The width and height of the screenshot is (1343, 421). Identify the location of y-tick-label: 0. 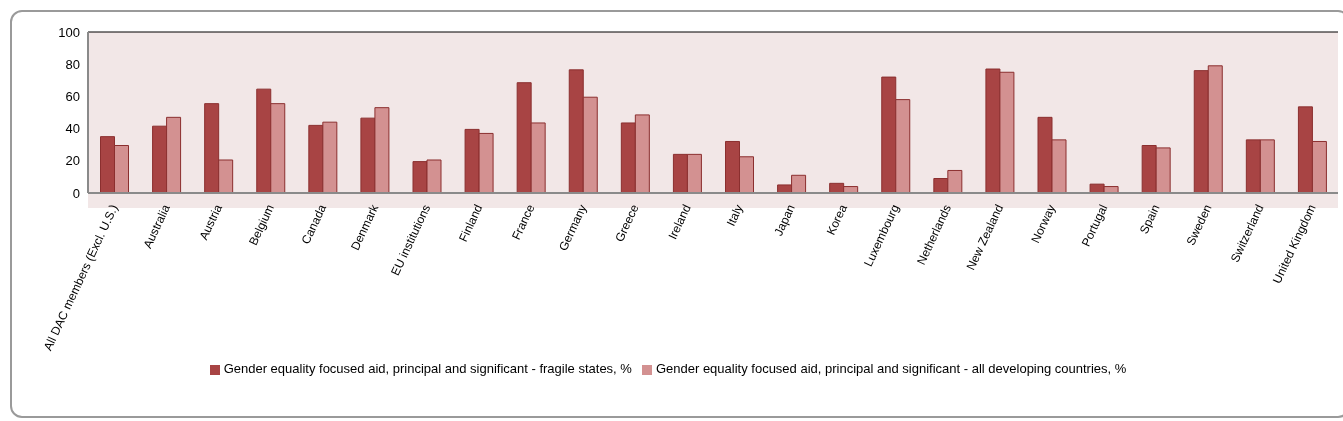
(76, 193).